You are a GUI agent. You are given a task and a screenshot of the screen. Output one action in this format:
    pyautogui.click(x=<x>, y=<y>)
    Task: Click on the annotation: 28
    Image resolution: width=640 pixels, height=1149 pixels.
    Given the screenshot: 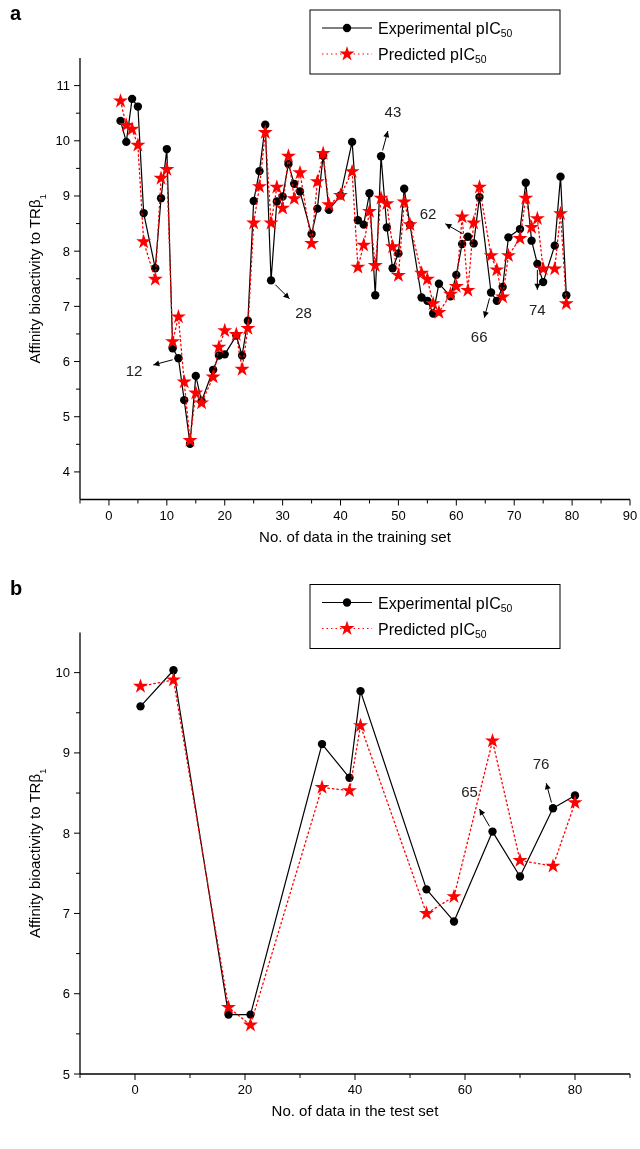 What is the action you would take?
    pyautogui.click(x=303, y=313)
    